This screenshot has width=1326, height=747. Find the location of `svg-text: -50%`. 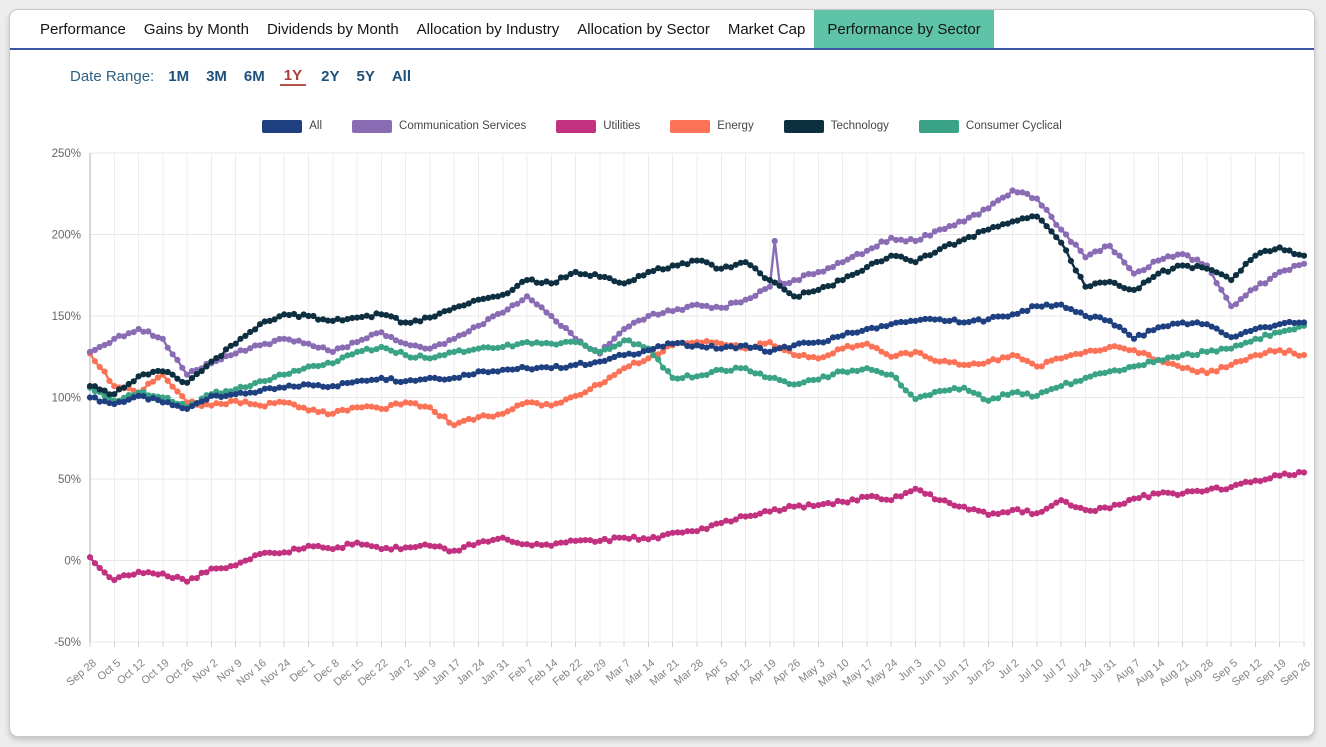

svg-text: -50% is located at coordinates (67, 643).